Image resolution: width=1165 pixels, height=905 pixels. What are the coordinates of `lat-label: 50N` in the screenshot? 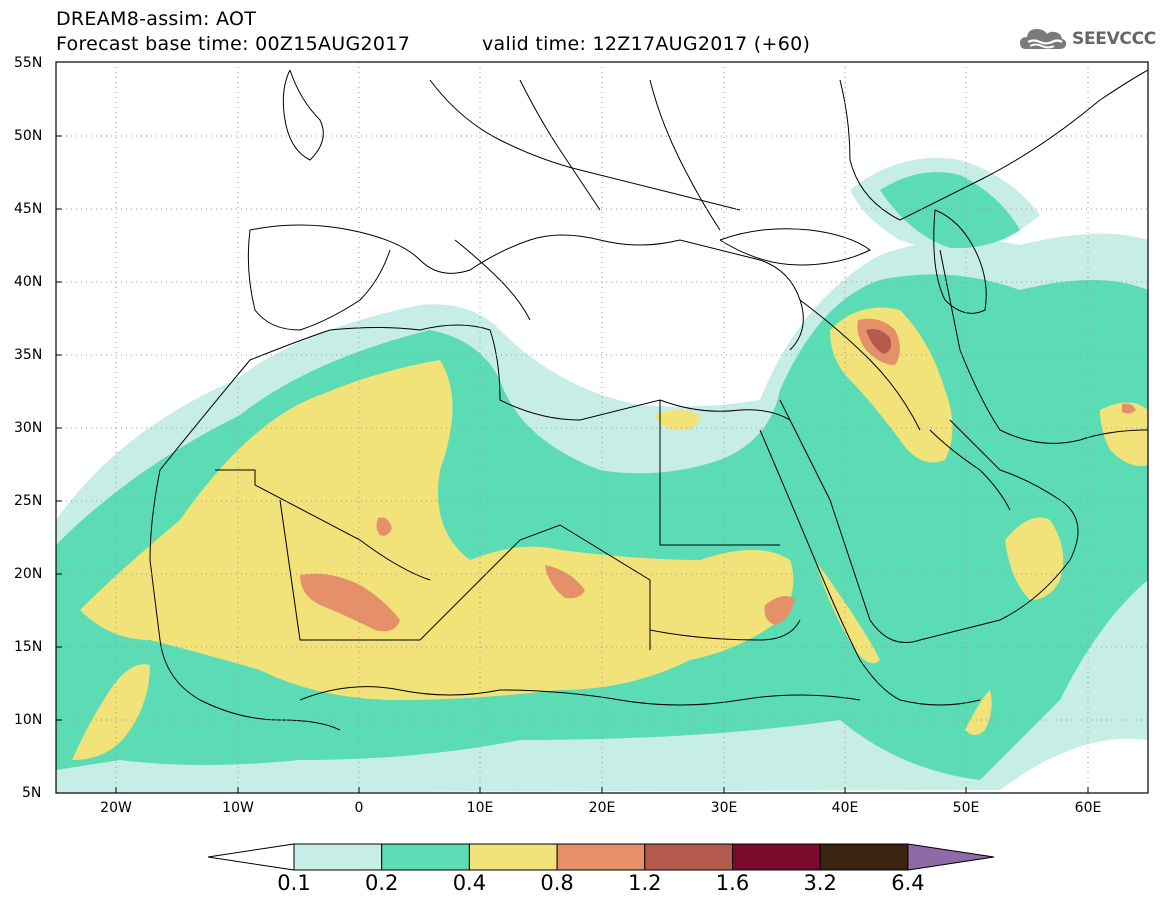 It's located at (28, 136).